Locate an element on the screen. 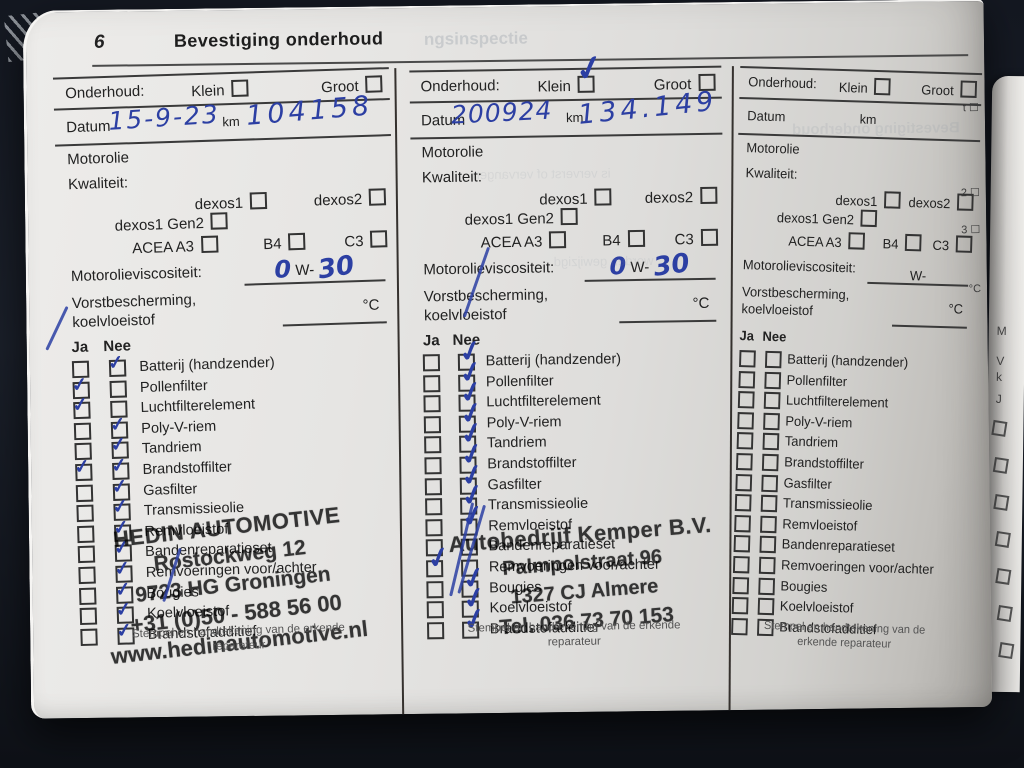 This screenshot has width=1024, height=768. next-page-text-fragment: J is located at coordinates (998, 398).